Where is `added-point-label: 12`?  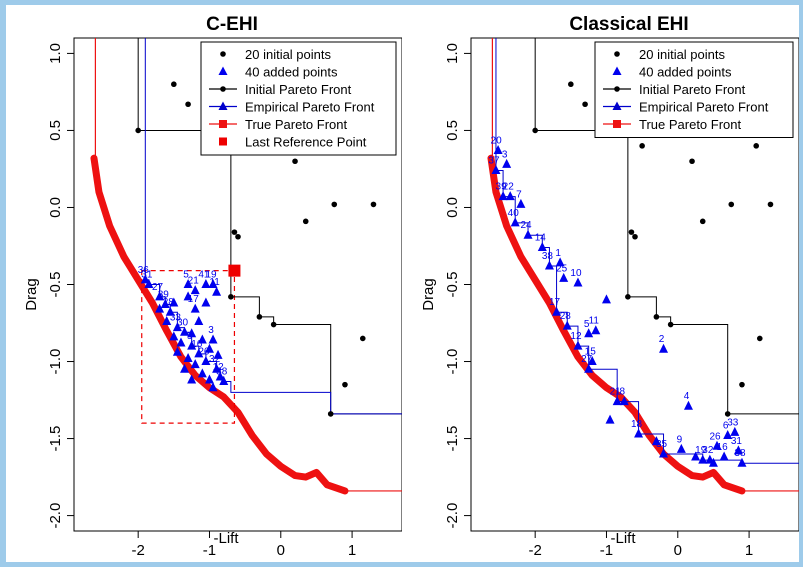
added-point-label: 12 is located at coordinates (576, 336).